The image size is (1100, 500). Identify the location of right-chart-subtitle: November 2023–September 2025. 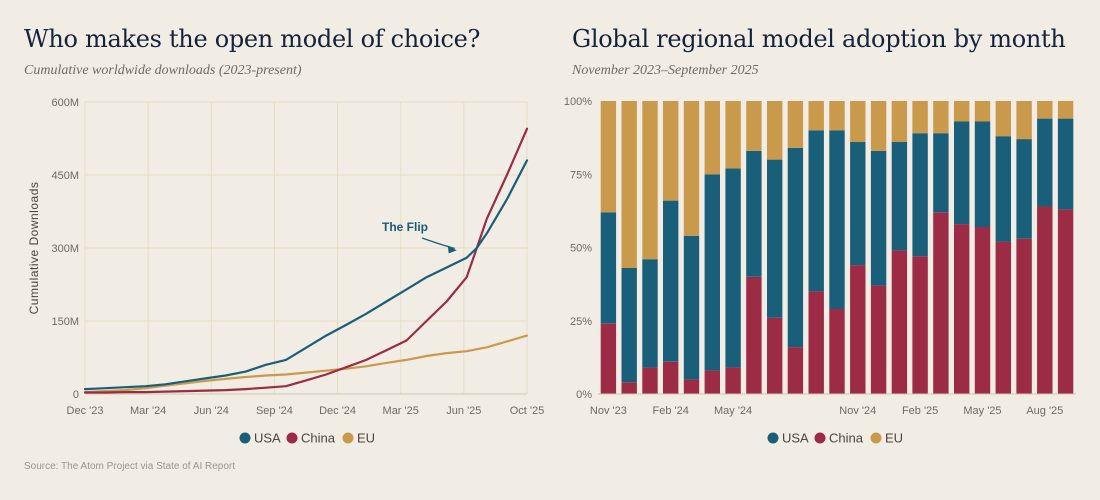
(665, 70).